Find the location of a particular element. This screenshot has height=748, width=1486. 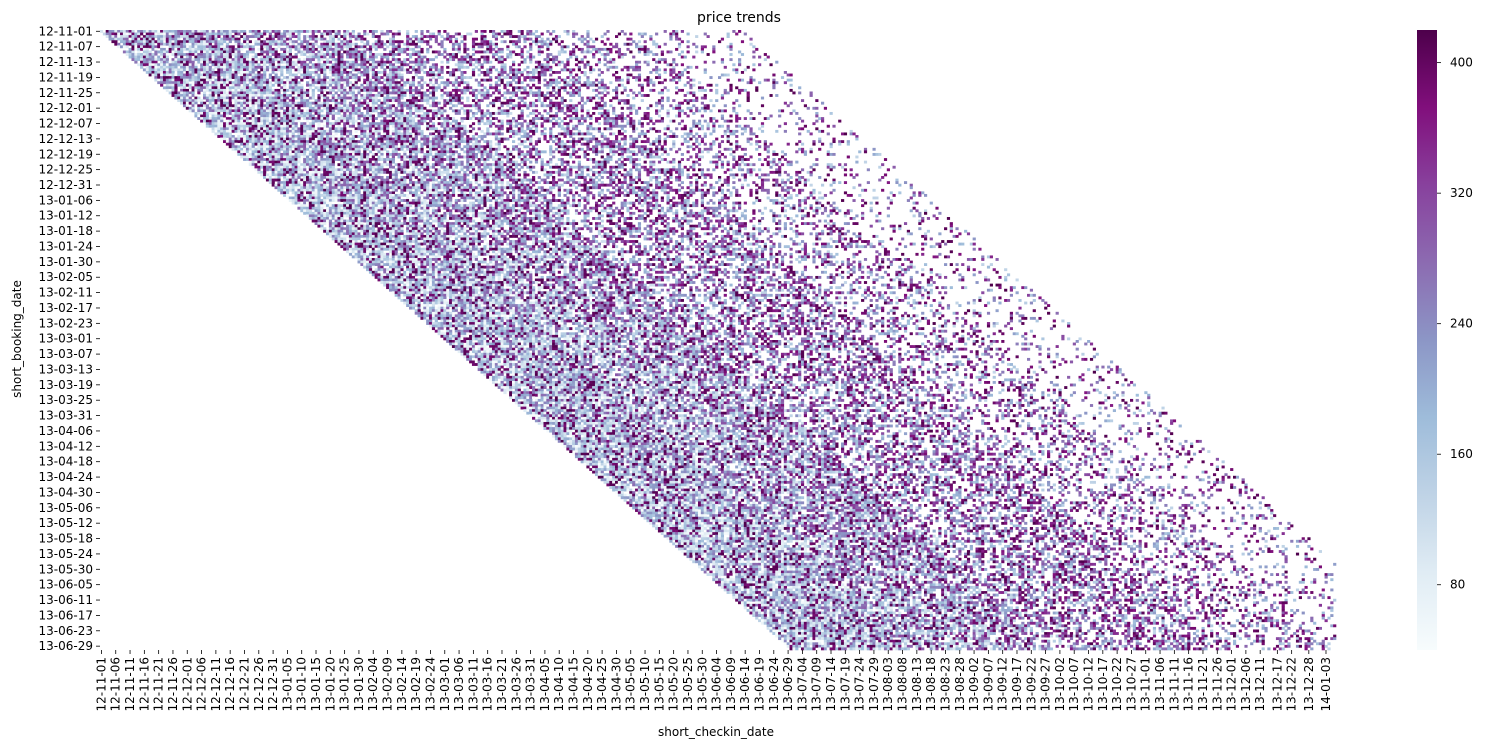

x-tick-label: 13-04-25 is located at coordinates (602, 684).